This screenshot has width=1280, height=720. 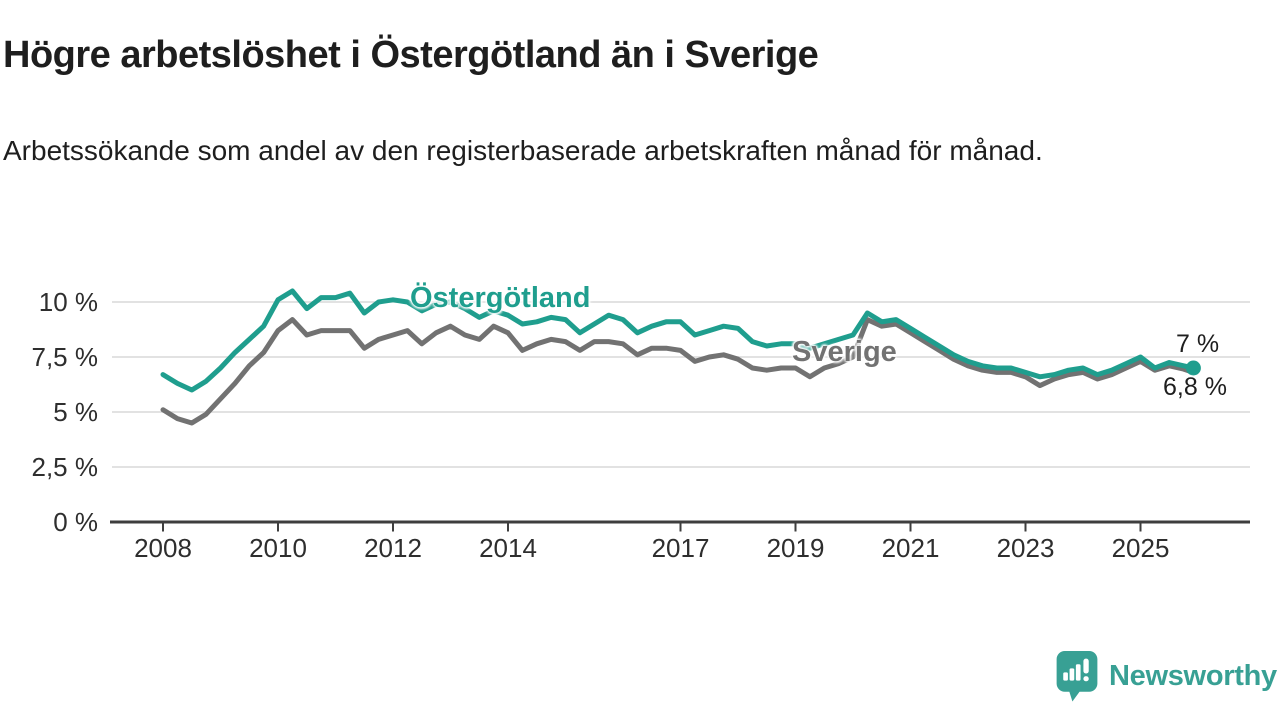 I want to click on series-label-sverige: Sverige, so click(x=844, y=352).